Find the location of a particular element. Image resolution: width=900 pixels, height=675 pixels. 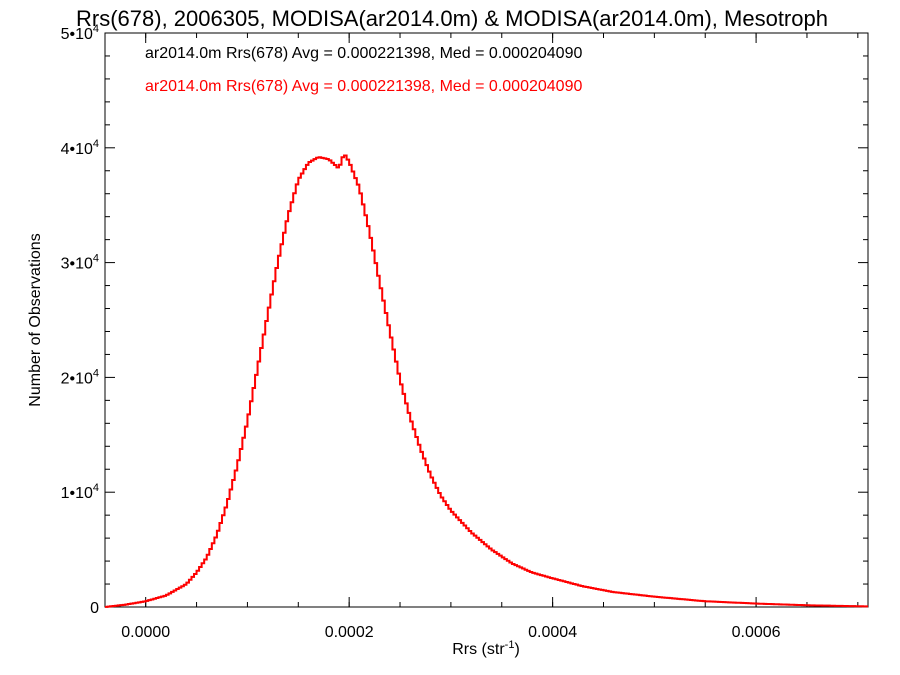

x-tick-label: 0.0004 is located at coordinates (552, 632).